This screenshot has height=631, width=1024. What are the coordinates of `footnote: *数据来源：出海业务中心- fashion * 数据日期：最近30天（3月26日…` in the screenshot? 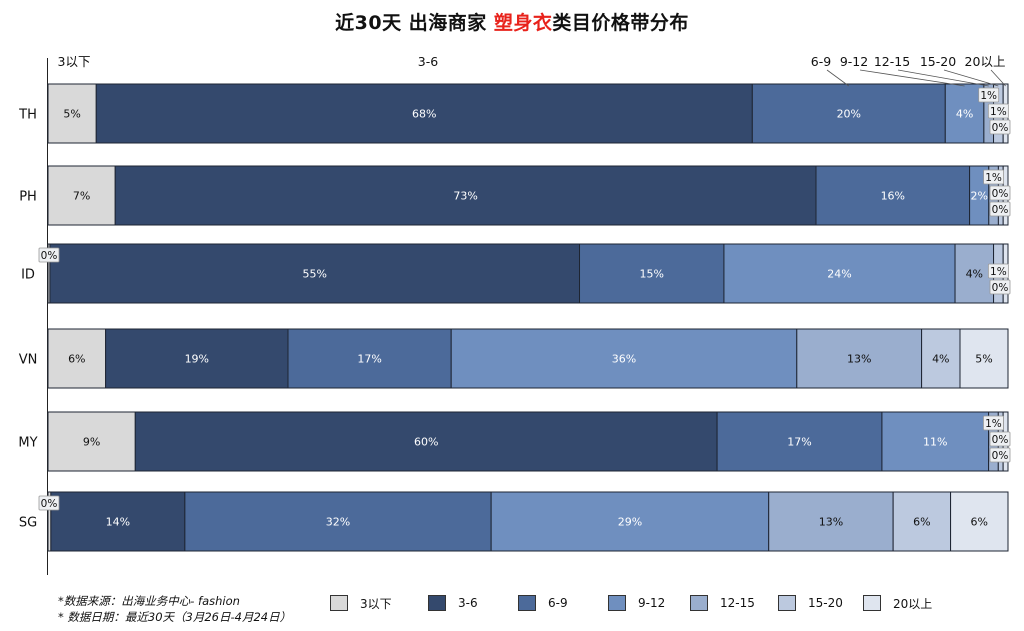 It's located at (174, 609).